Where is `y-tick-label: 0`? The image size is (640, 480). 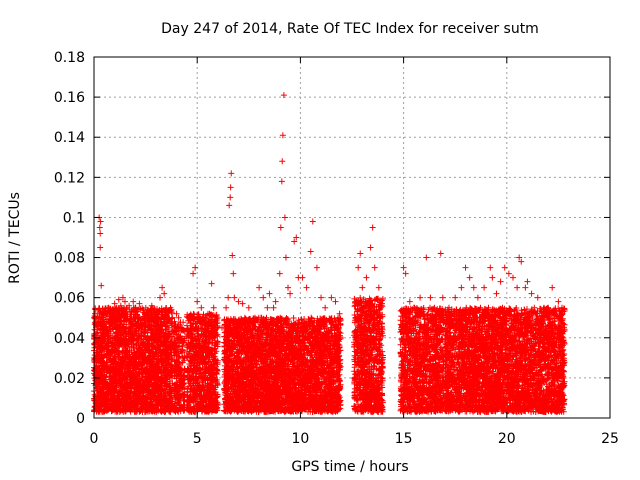 y-tick-label: 0 is located at coordinates (80, 419).